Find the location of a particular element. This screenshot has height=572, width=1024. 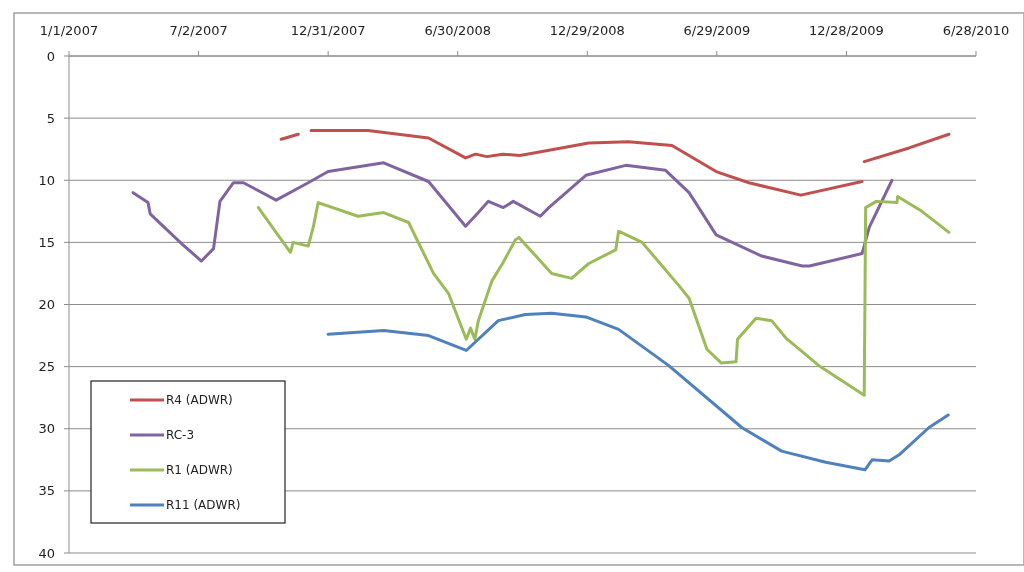

legend-label: R4 (ADWR) is located at coordinates (199, 400).